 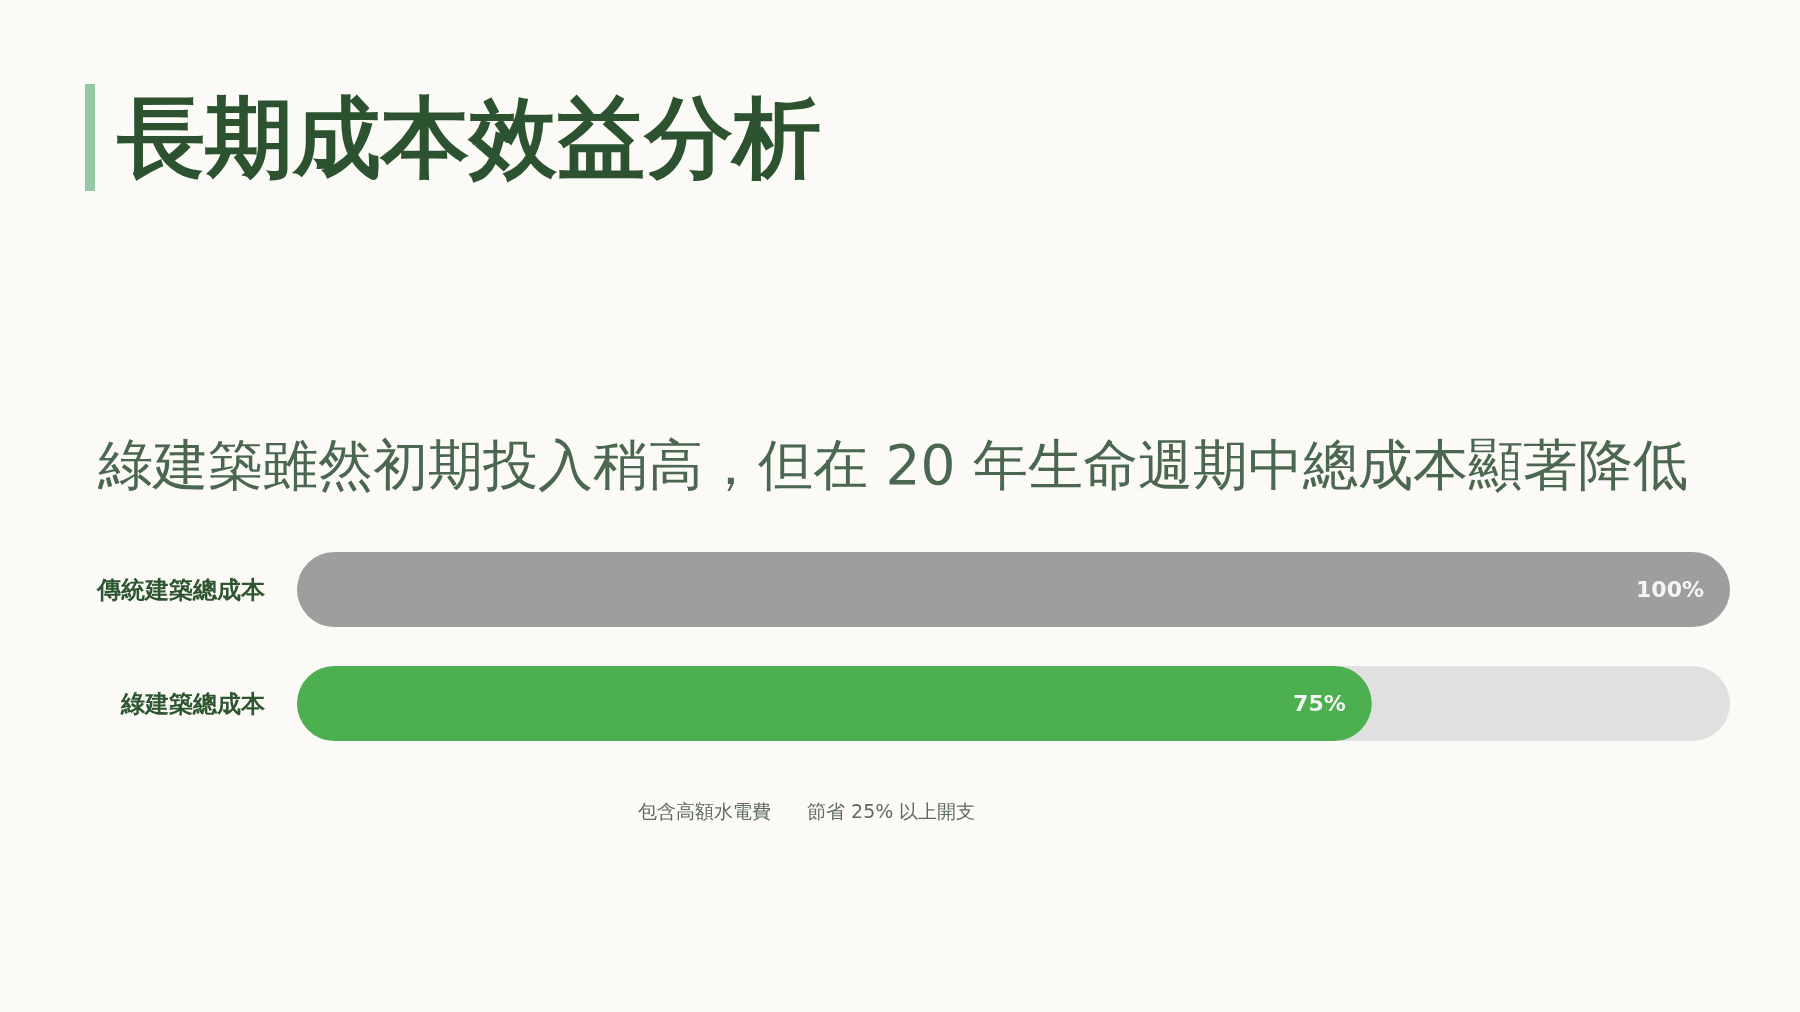 I want to click on text: 節省 25% 以上開支, so click(x=891, y=811).